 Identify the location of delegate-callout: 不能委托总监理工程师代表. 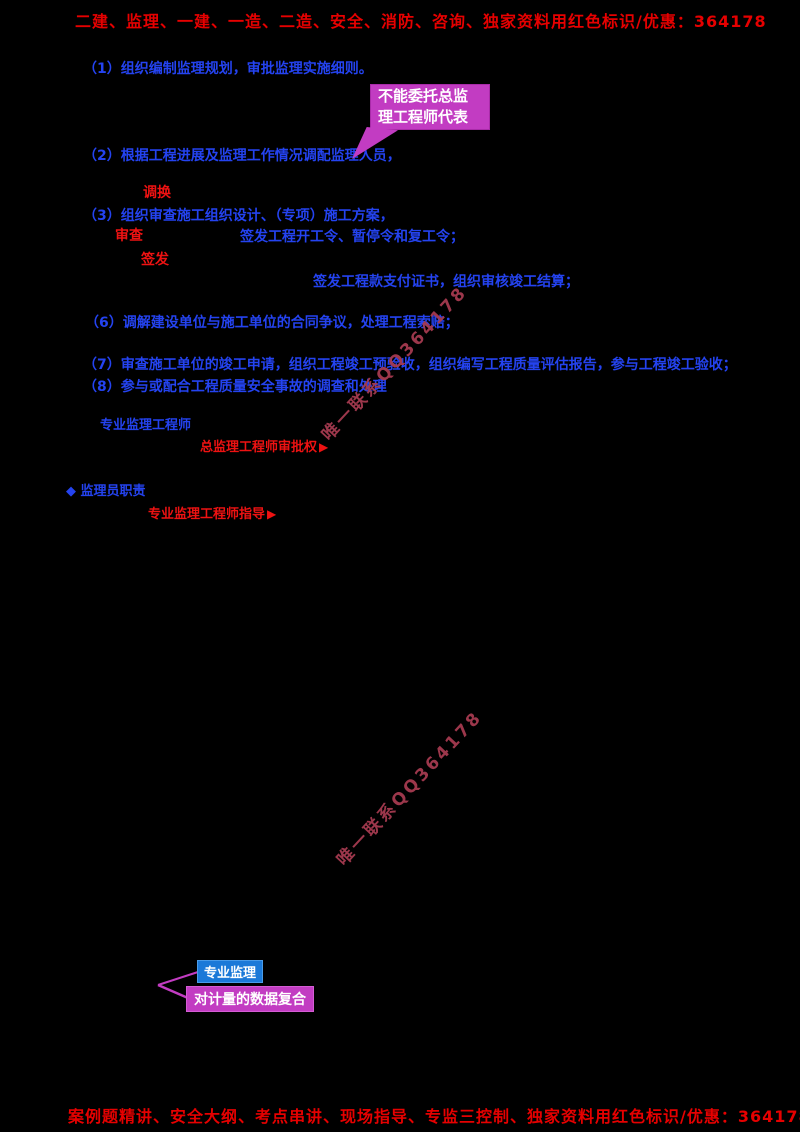
(430, 107).